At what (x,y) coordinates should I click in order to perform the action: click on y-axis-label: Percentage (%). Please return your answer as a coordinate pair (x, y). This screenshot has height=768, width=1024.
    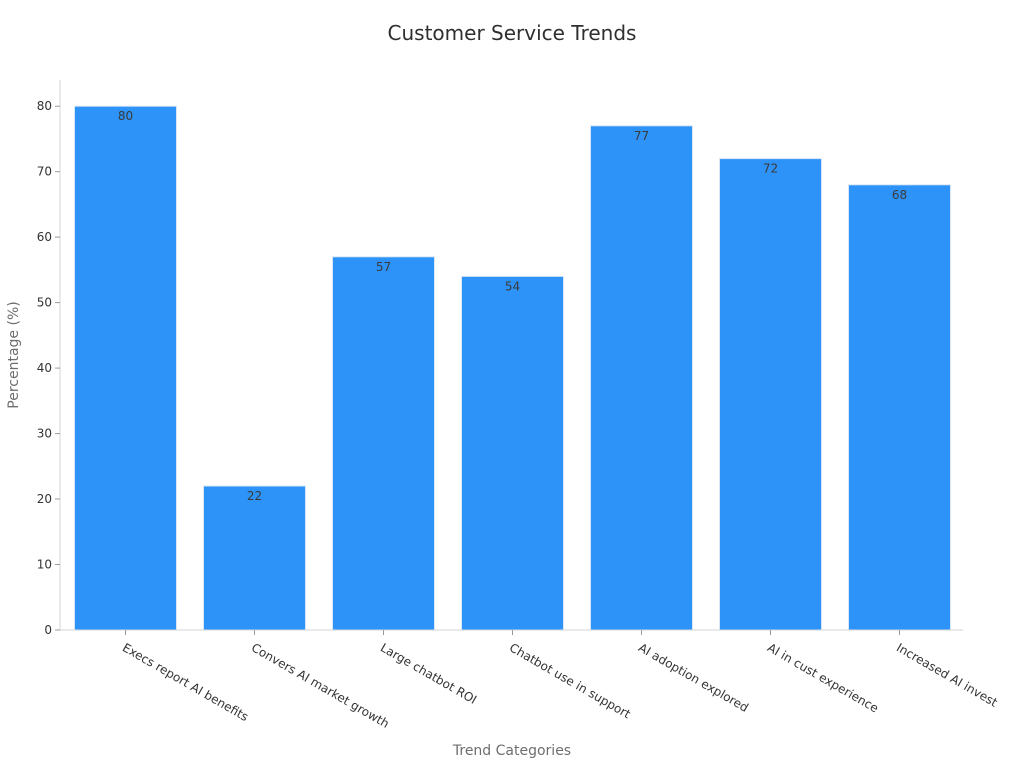
    Looking at the image, I should click on (14, 354).